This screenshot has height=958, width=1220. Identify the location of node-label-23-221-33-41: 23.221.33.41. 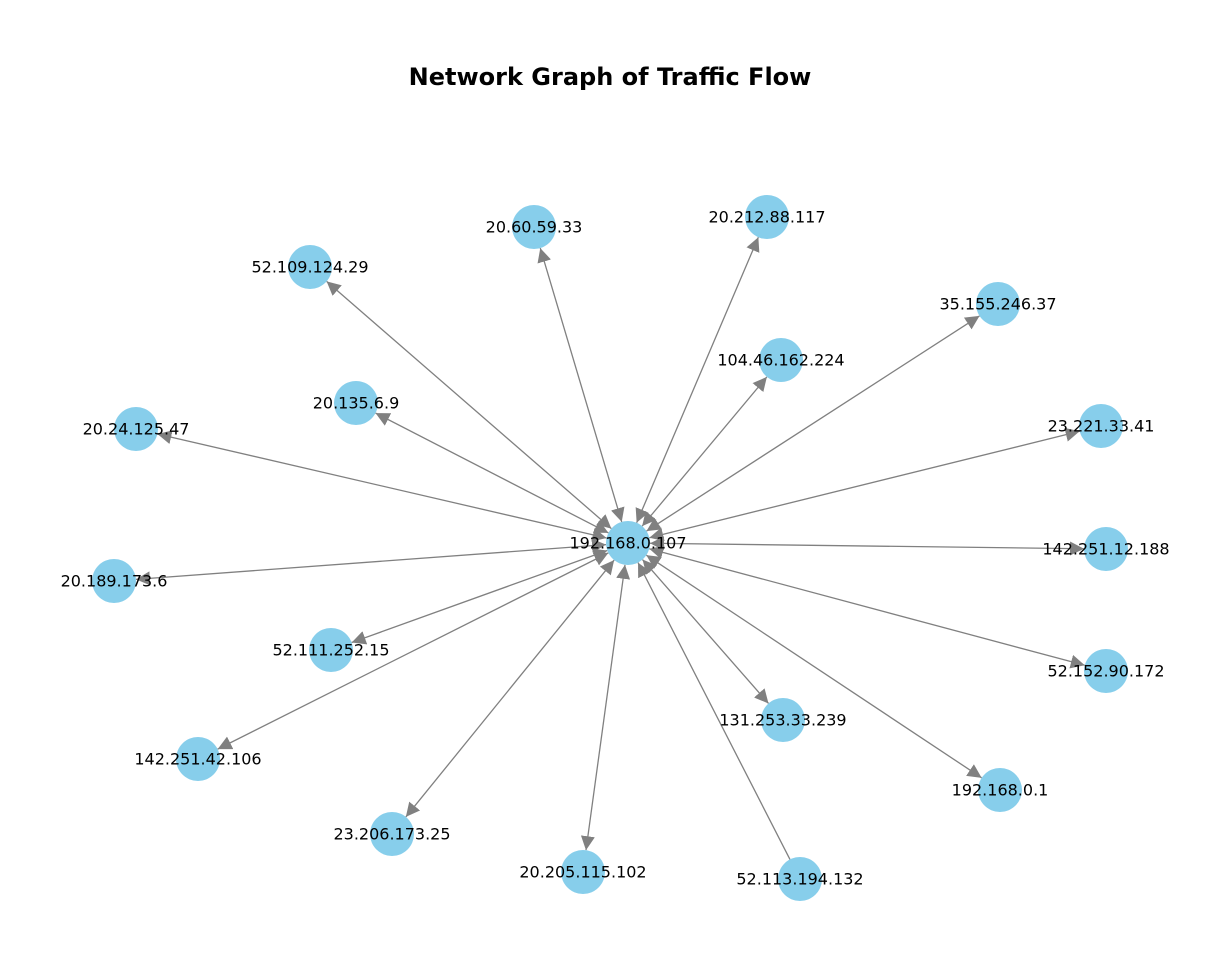
(1101, 426).